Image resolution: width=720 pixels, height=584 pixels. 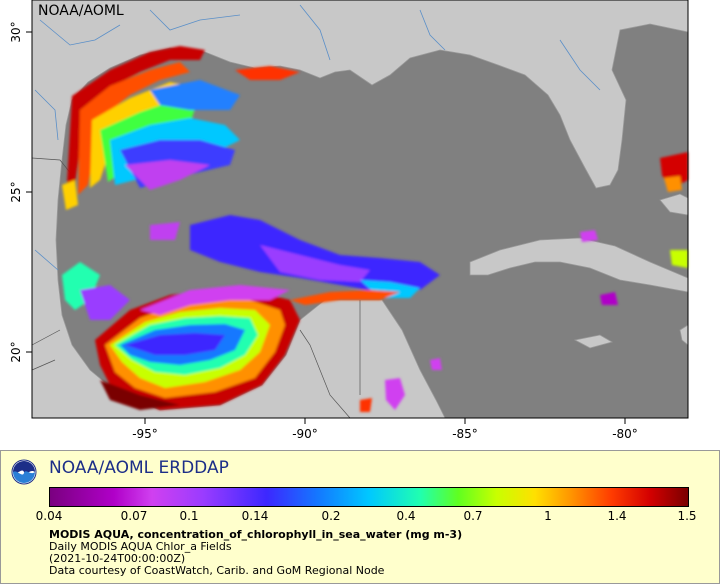 What do you see at coordinates (139, 468) in the screenshot?
I see `erddap-title: NOAA/AOML ERDDAP` at bounding box center [139, 468].